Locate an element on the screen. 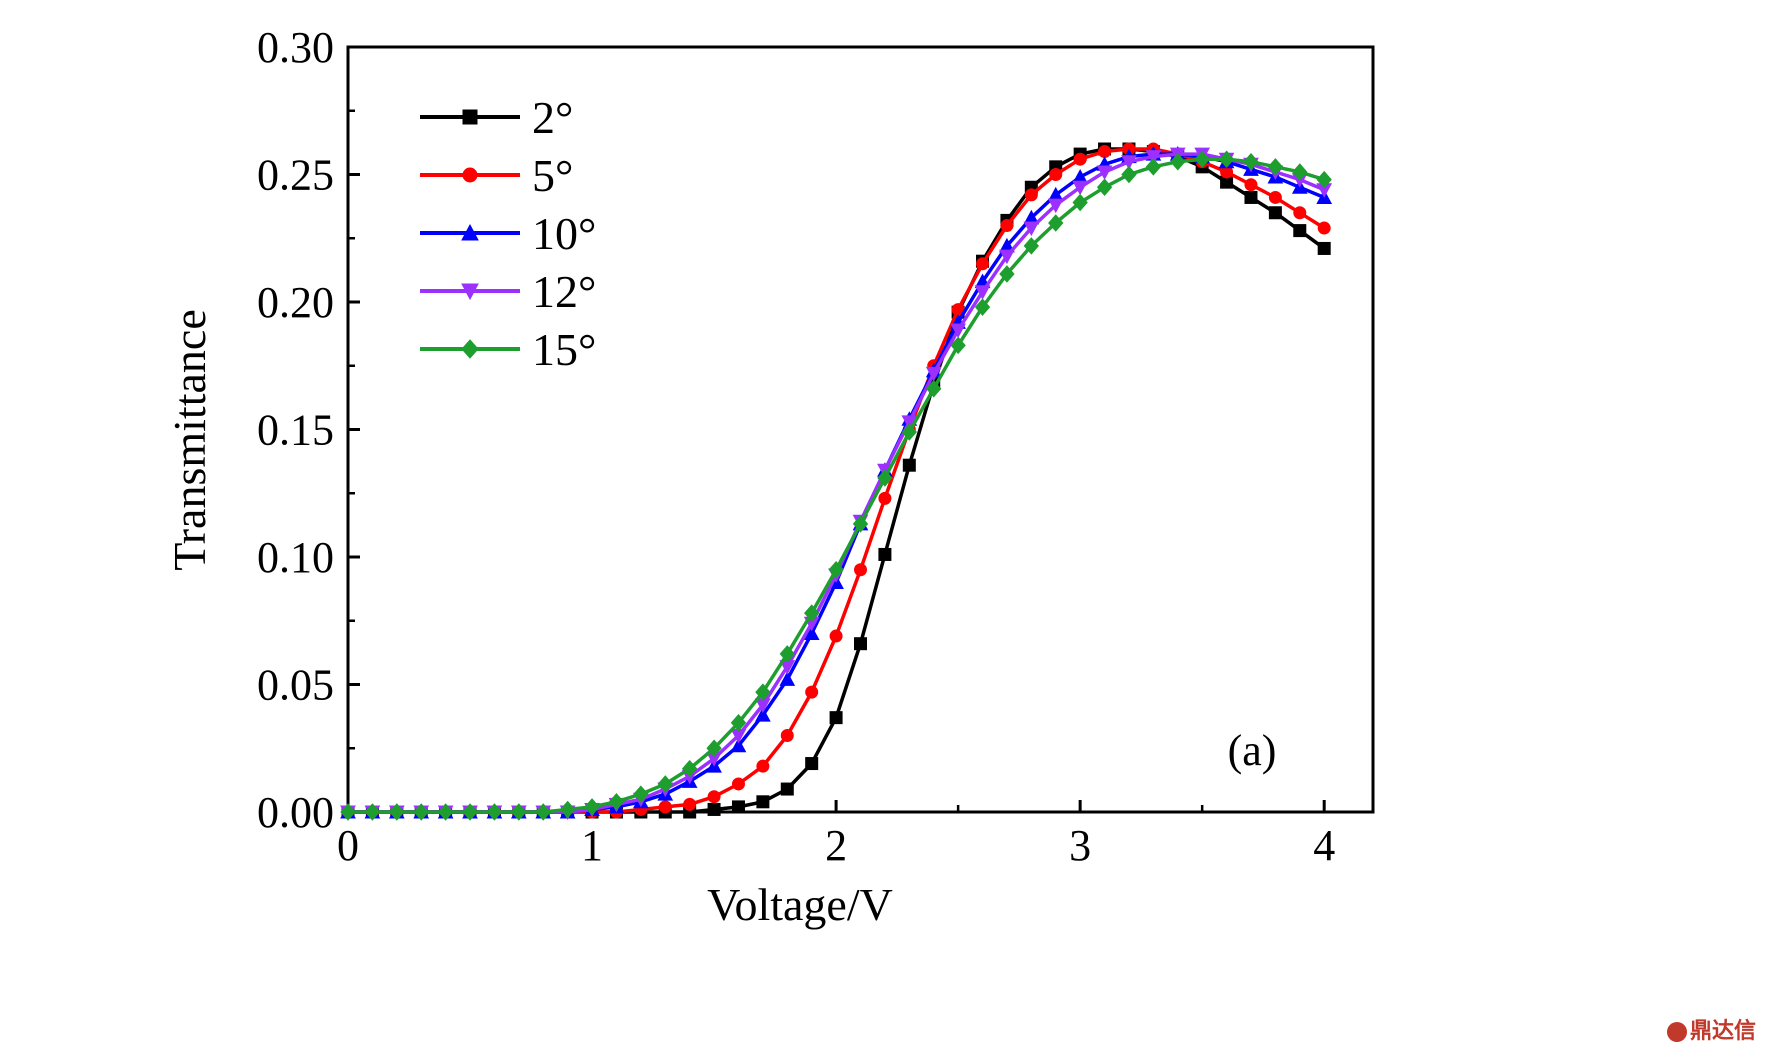 Image resolution: width=1772 pixels, height=1063 pixels. x-tick-label: 0 is located at coordinates (348, 845).